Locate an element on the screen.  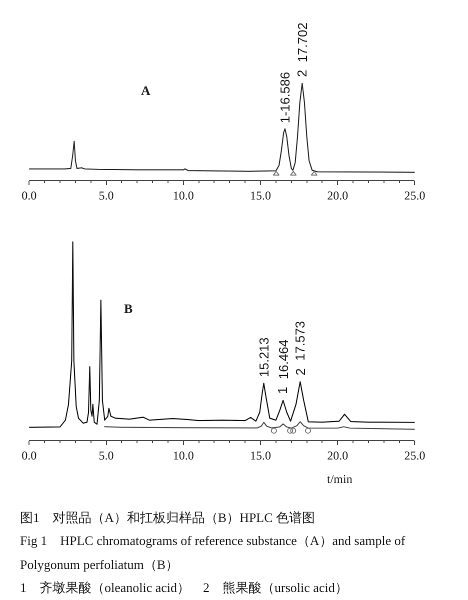
text: B is located at coordinates (128, 308).